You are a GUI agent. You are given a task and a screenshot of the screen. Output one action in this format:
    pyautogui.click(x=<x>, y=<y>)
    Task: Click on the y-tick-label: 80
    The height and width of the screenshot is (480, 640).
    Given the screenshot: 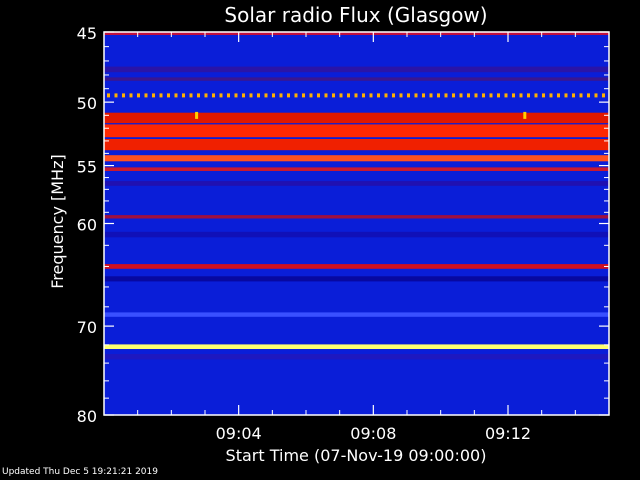 What is the action you would take?
    pyautogui.click(x=87, y=416)
    